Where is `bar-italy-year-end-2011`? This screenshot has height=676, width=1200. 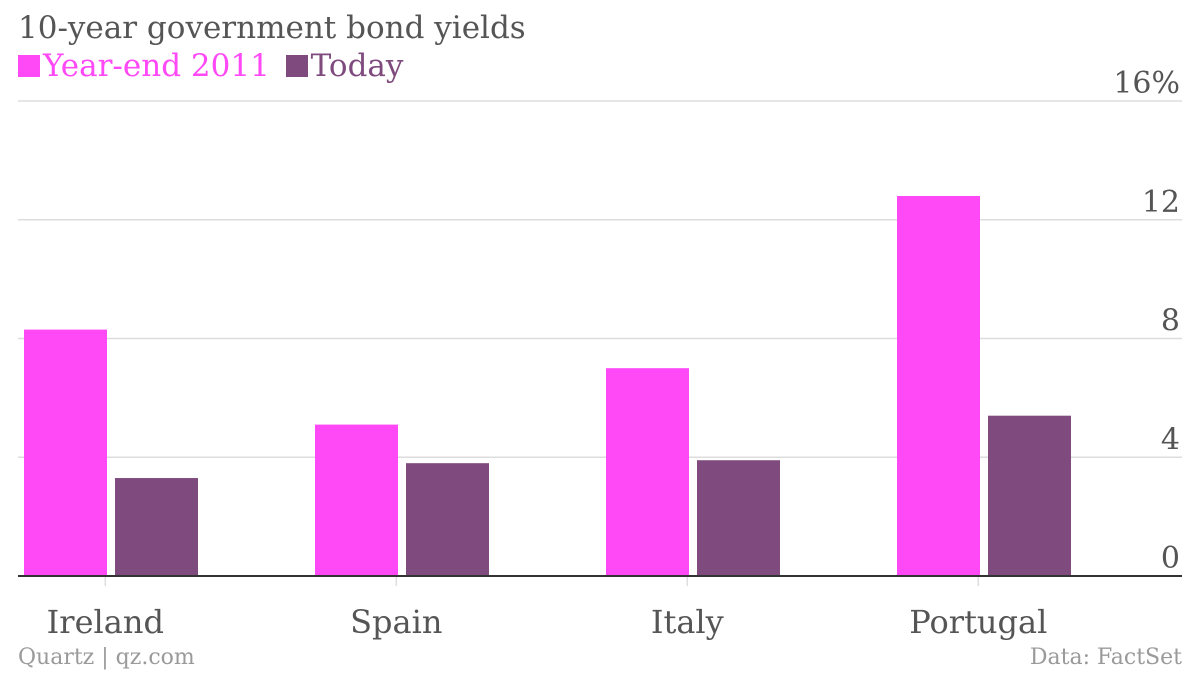
bar-italy-year-end-2011 is located at coordinates (647, 472).